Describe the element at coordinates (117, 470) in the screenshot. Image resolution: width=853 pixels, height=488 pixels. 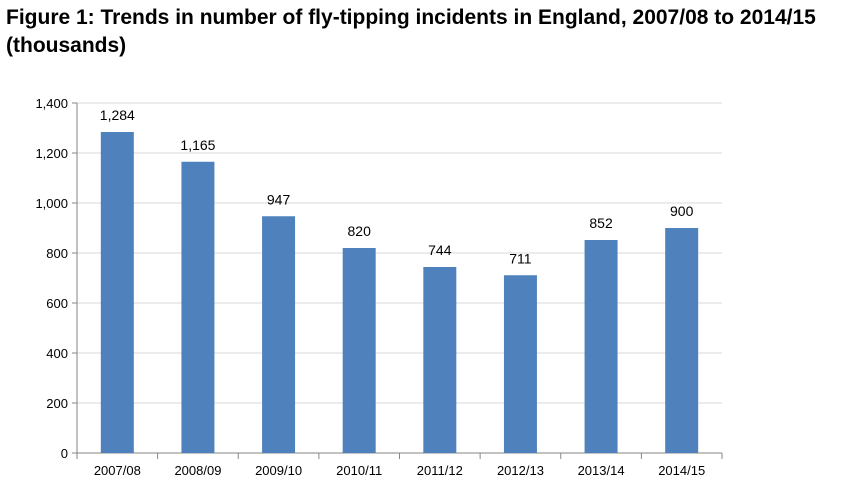
I see `x-tick-label: 2007/08` at that location.